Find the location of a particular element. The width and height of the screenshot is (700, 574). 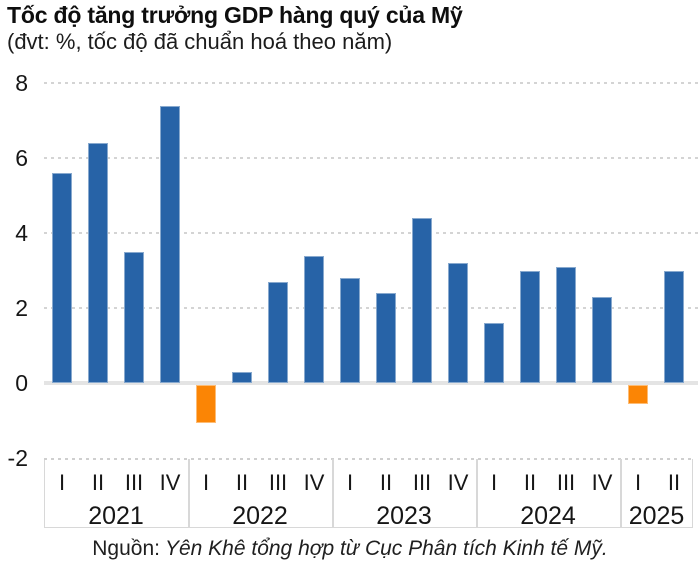

bar-2022-I is located at coordinates (206, 404).